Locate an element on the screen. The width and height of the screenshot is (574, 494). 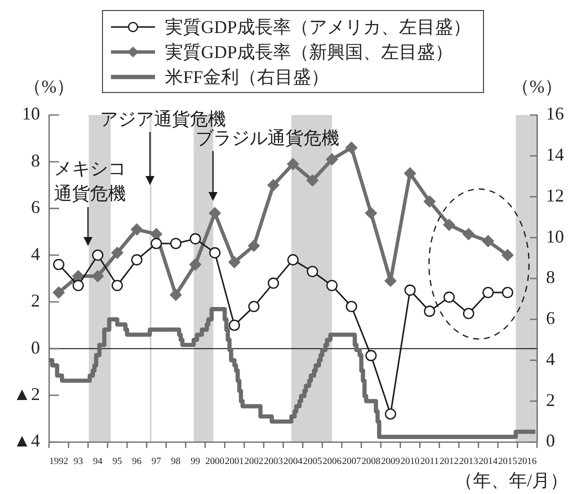
x-tick-label: 95 is located at coordinates (117, 462).